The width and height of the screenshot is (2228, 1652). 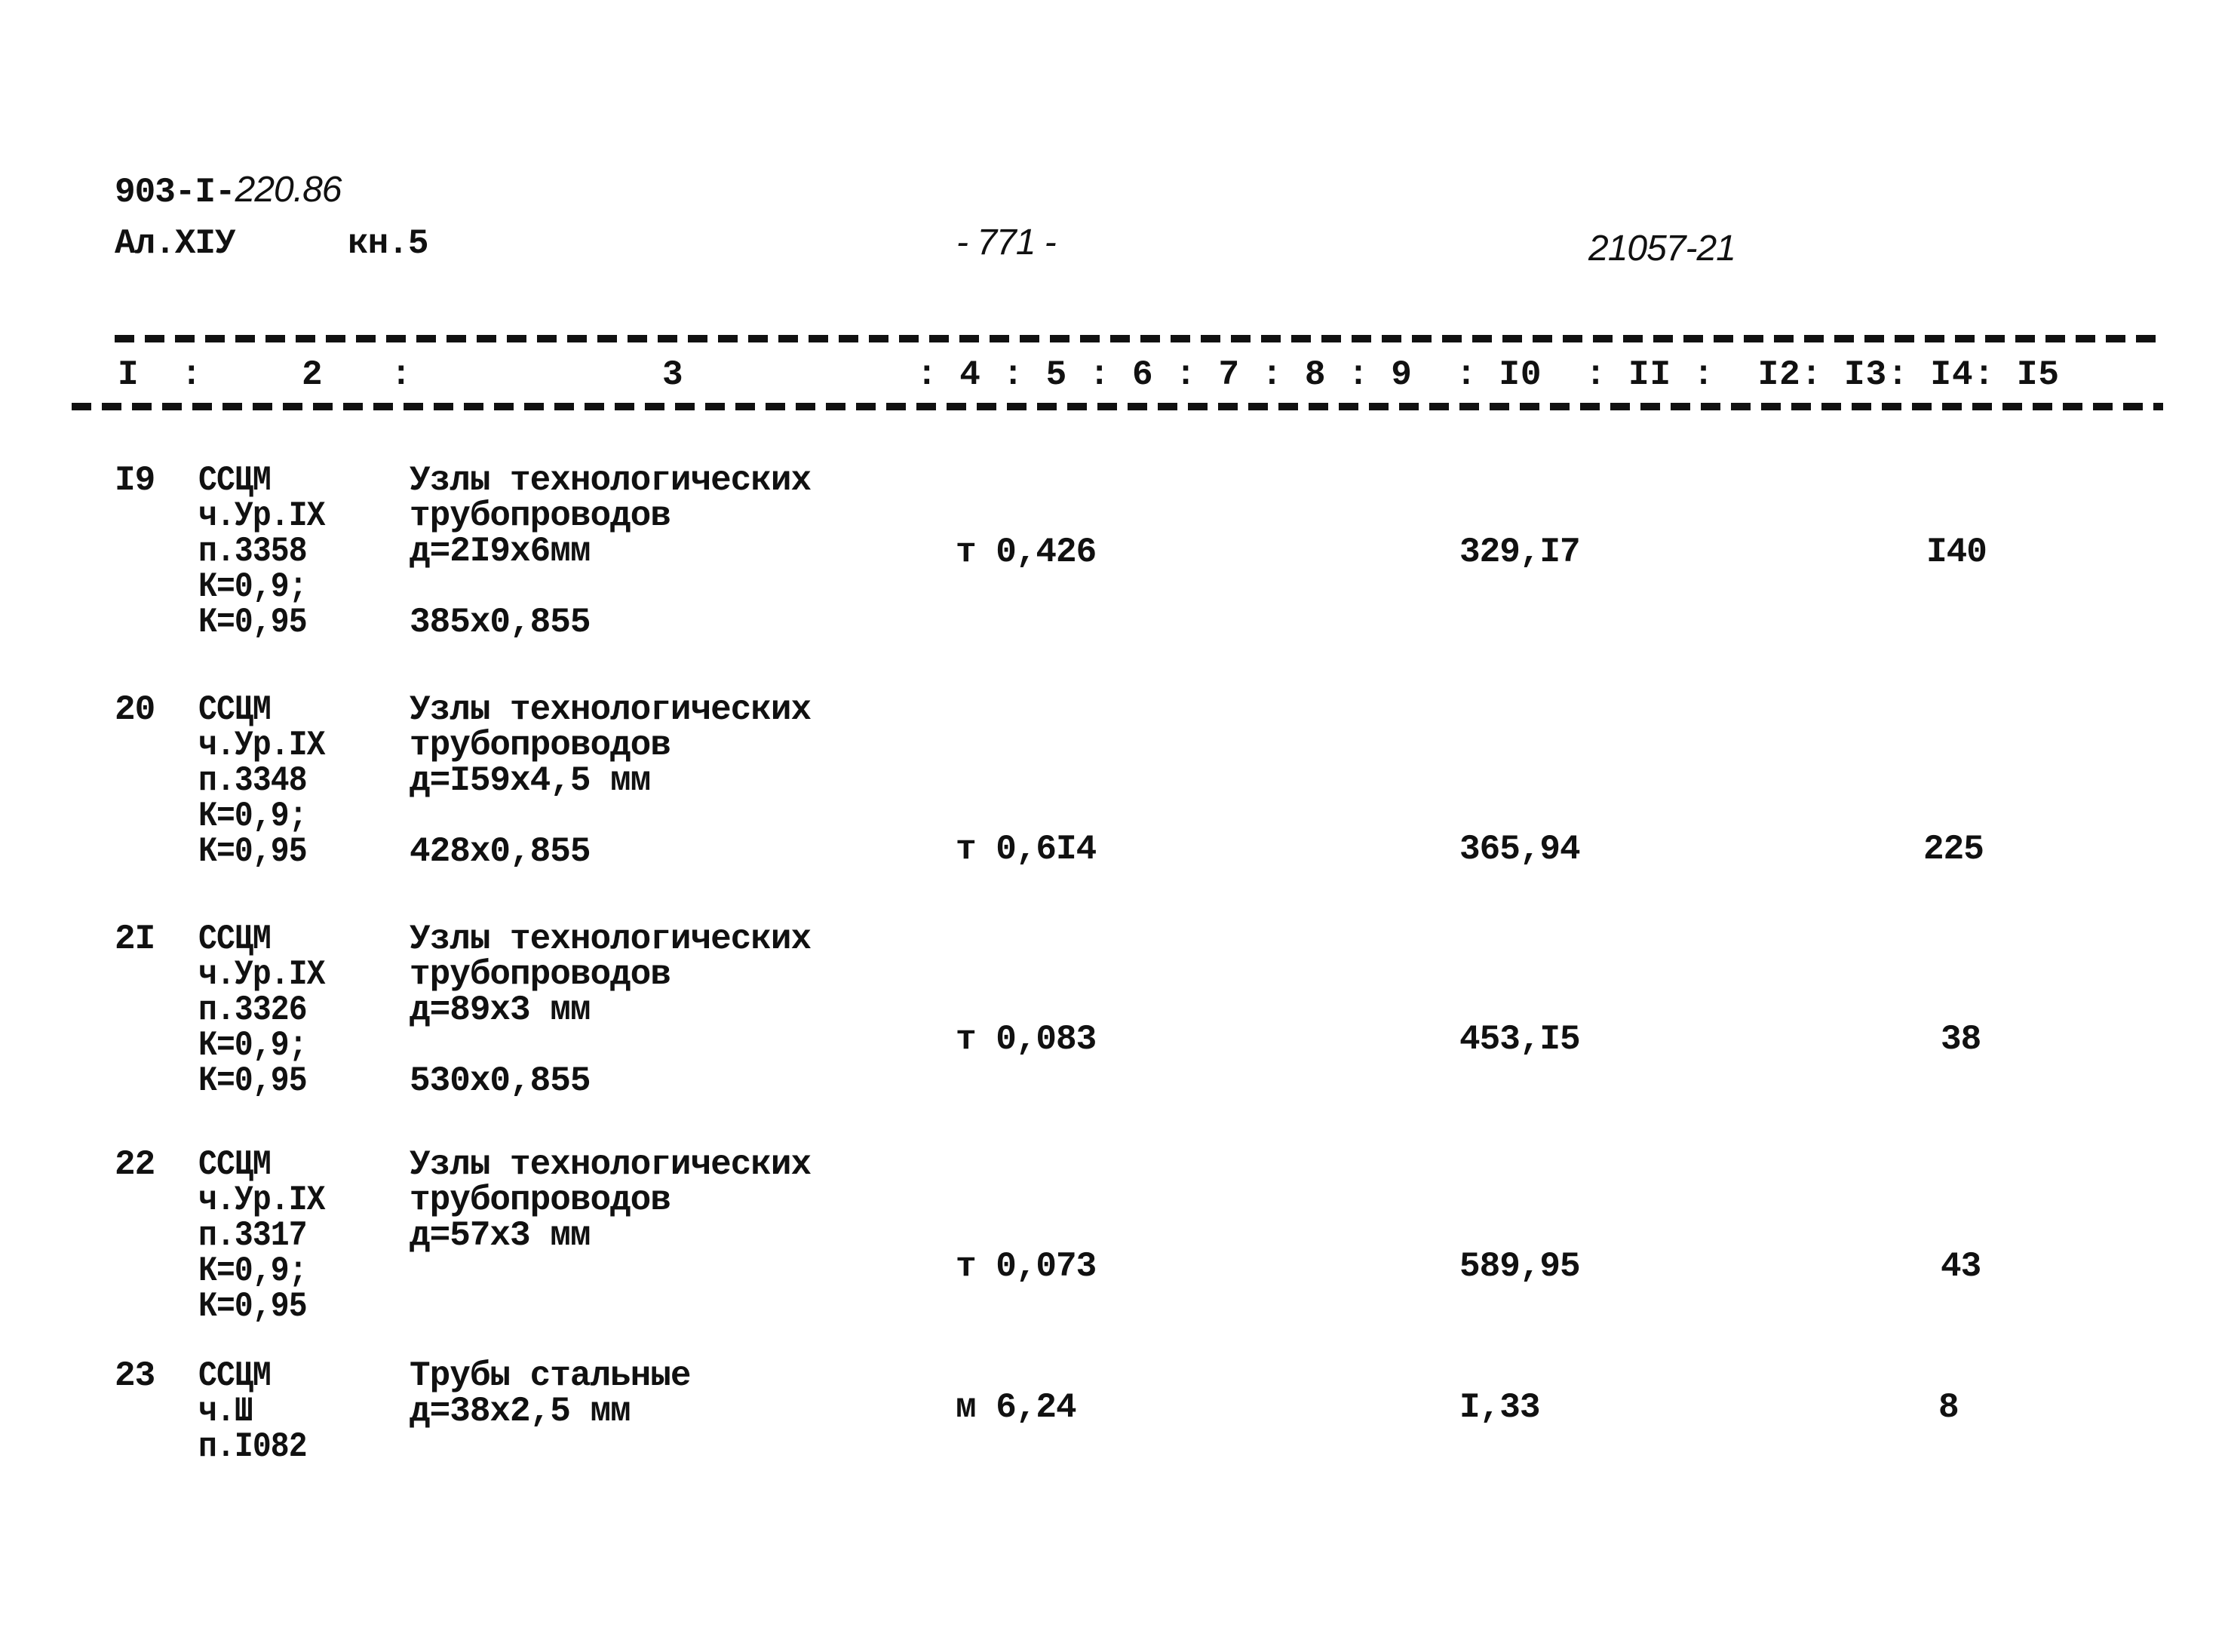 What do you see at coordinates (1026, 552) in the screenshot?
I see `unit-quantity: т 0,426` at bounding box center [1026, 552].